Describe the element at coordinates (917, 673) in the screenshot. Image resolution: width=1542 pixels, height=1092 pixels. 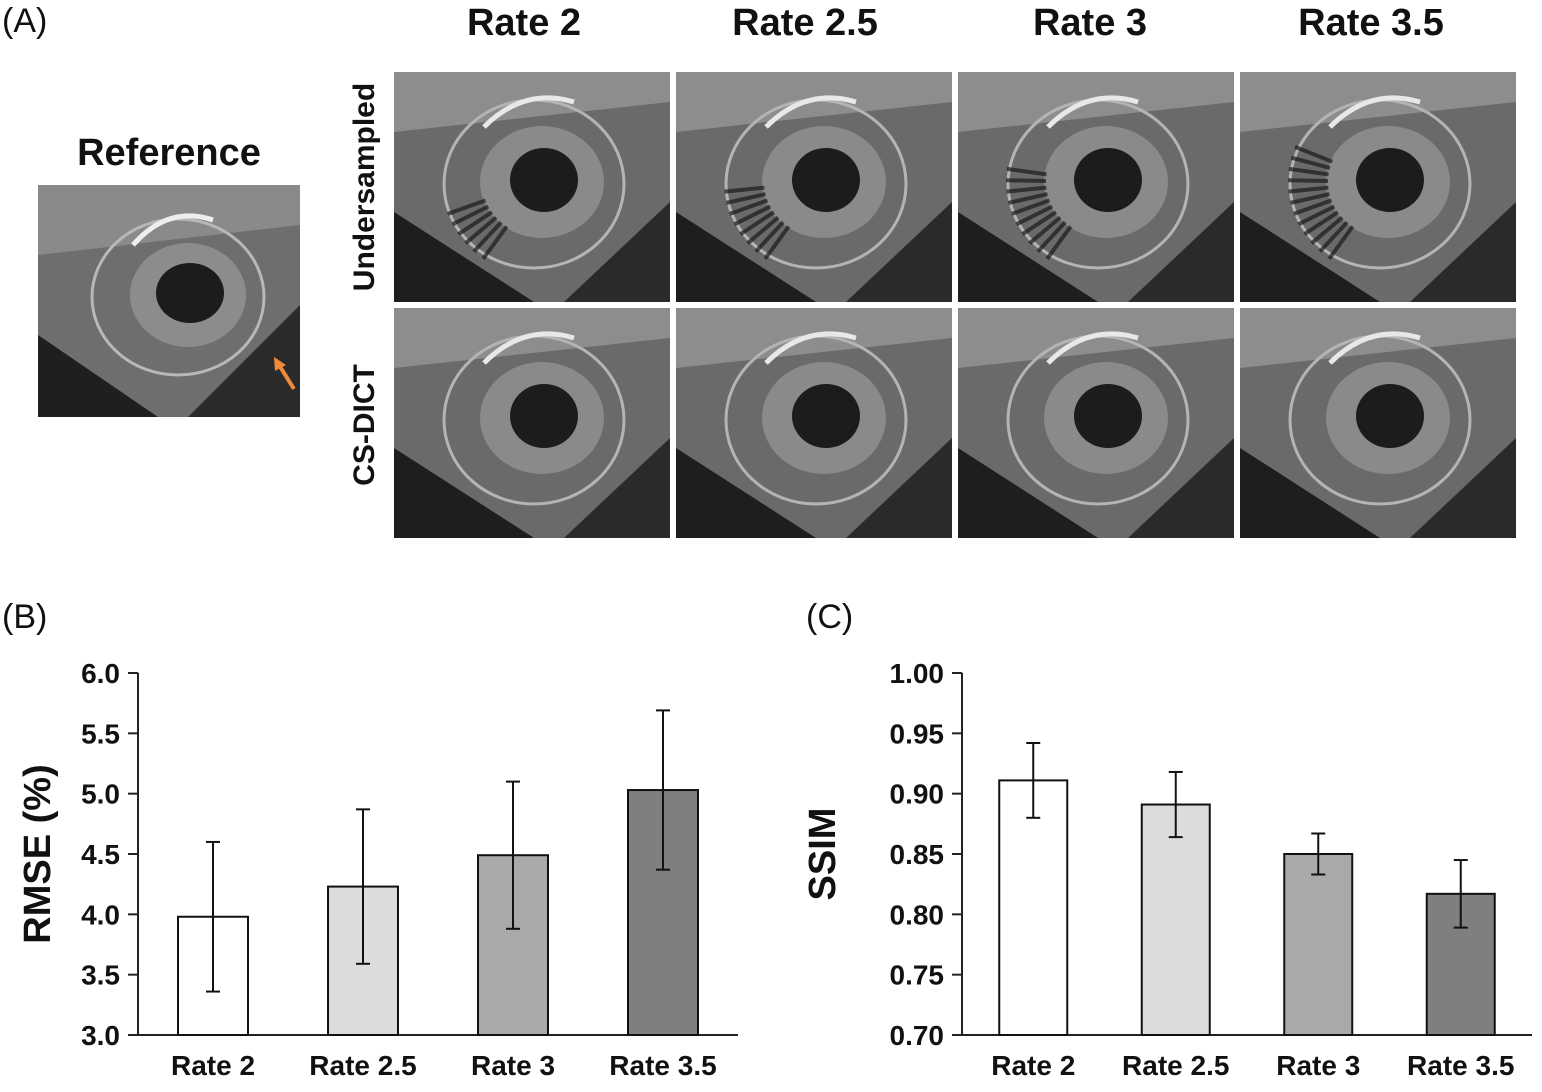
I see `y-tick-label: 1.00` at that location.